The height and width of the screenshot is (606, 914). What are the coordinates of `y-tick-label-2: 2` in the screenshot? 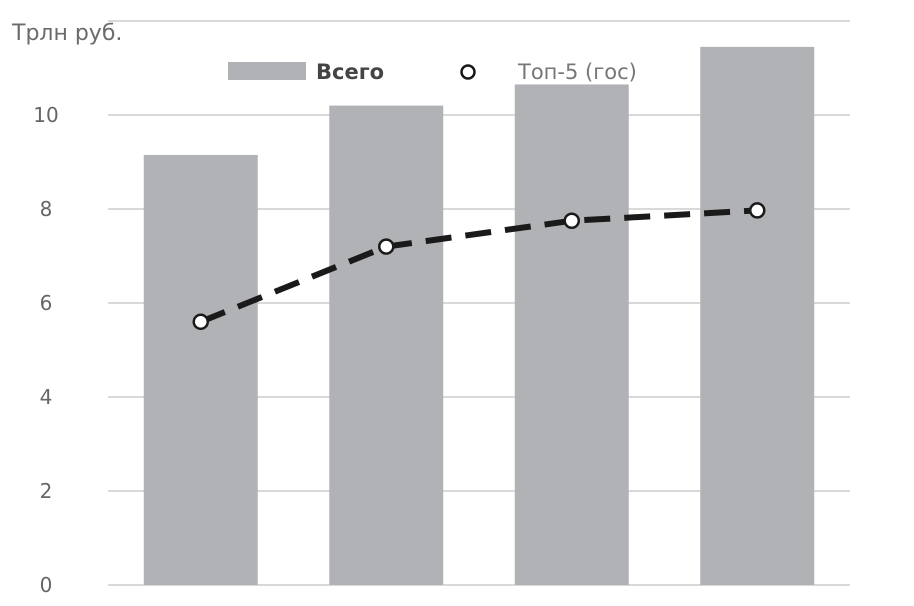 It's located at (46, 491).